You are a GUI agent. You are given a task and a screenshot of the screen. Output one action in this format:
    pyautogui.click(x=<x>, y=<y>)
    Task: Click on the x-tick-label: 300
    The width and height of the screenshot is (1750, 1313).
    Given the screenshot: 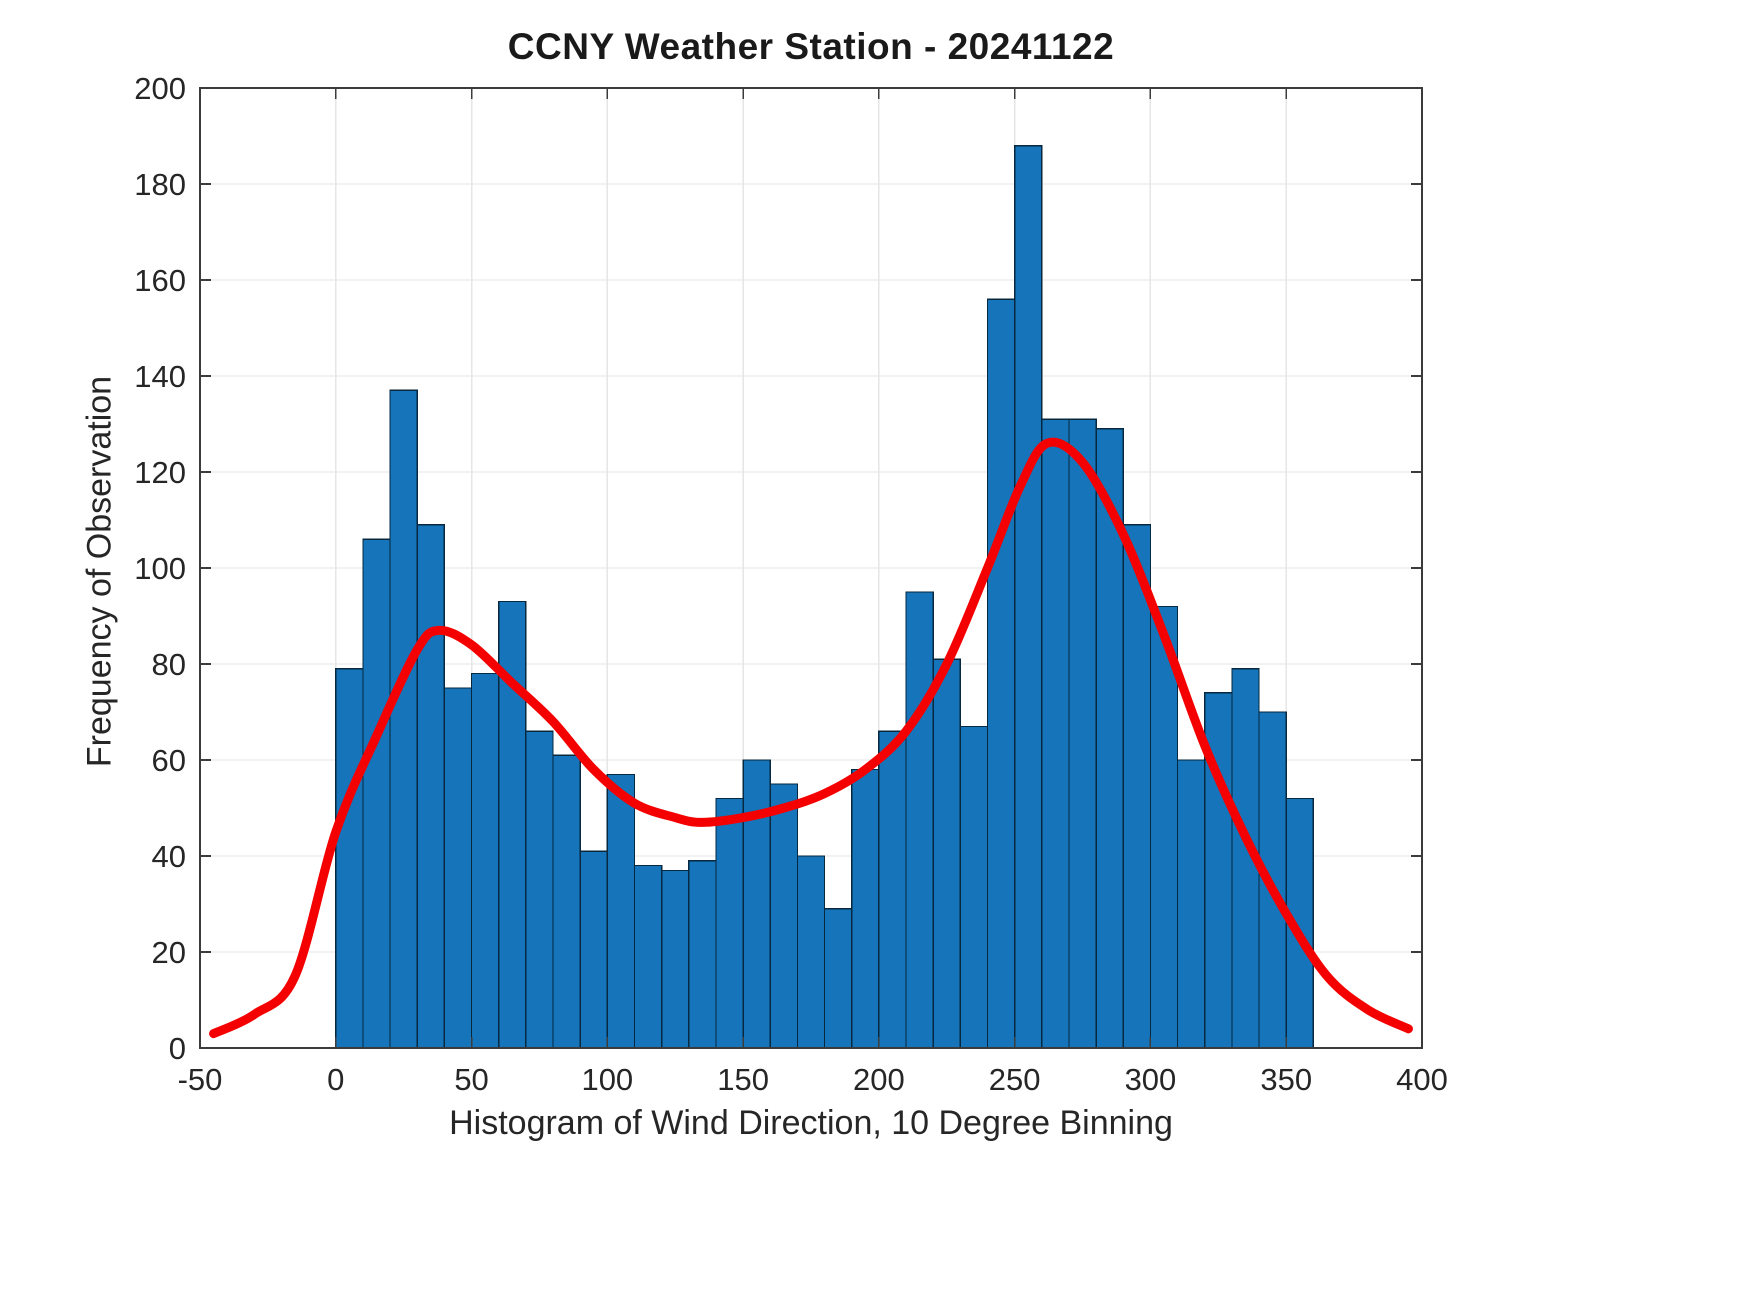 What is the action you would take?
    pyautogui.click(x=1151, y=1079)
    